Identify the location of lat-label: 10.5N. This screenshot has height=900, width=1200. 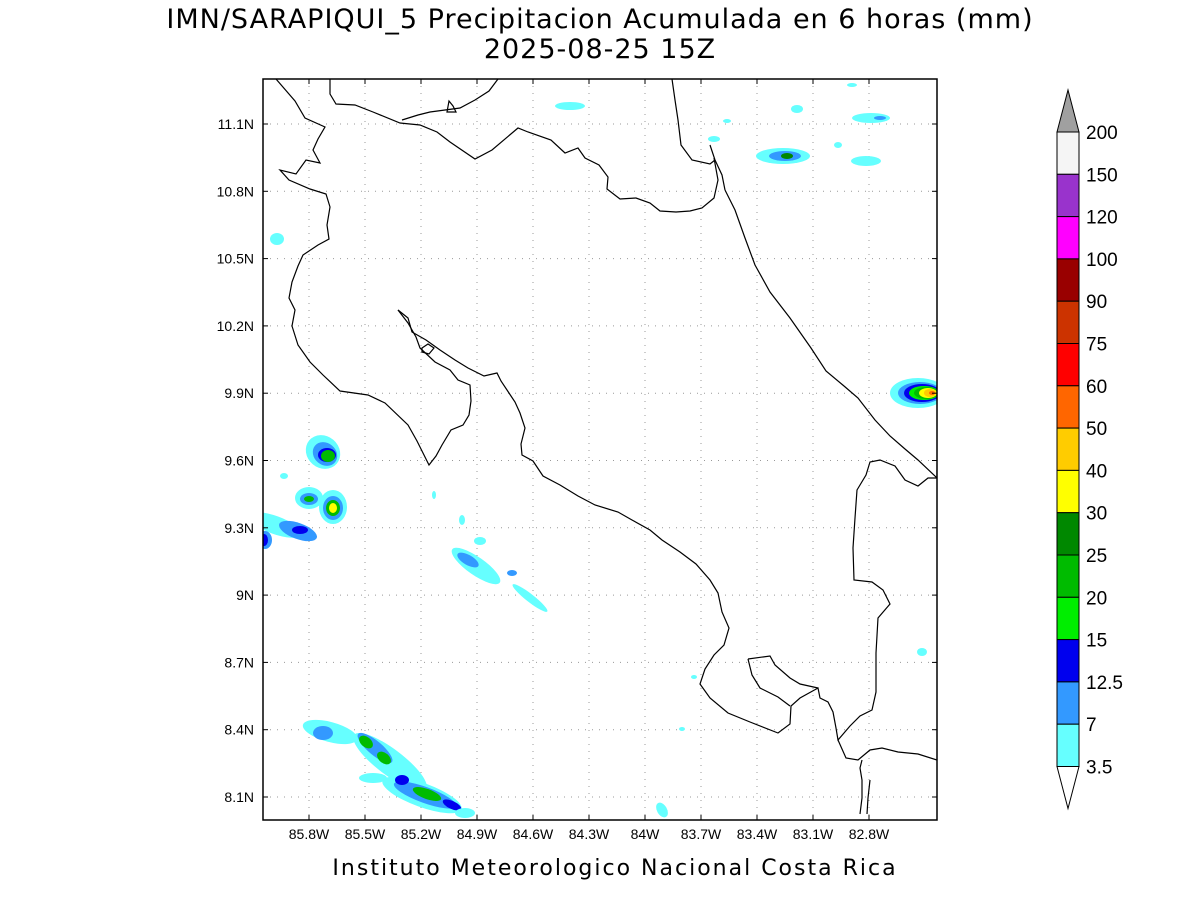
(235, 259).